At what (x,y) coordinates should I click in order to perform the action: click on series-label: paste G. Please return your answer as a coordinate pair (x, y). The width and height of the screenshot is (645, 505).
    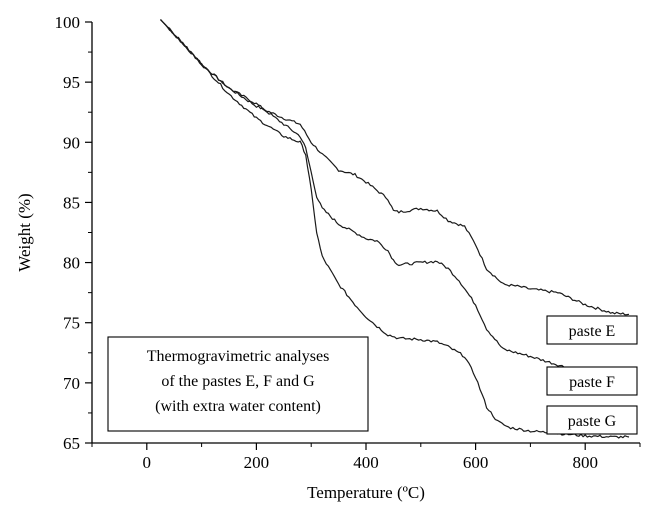
    Looking at the image, I should click on (592, 421).